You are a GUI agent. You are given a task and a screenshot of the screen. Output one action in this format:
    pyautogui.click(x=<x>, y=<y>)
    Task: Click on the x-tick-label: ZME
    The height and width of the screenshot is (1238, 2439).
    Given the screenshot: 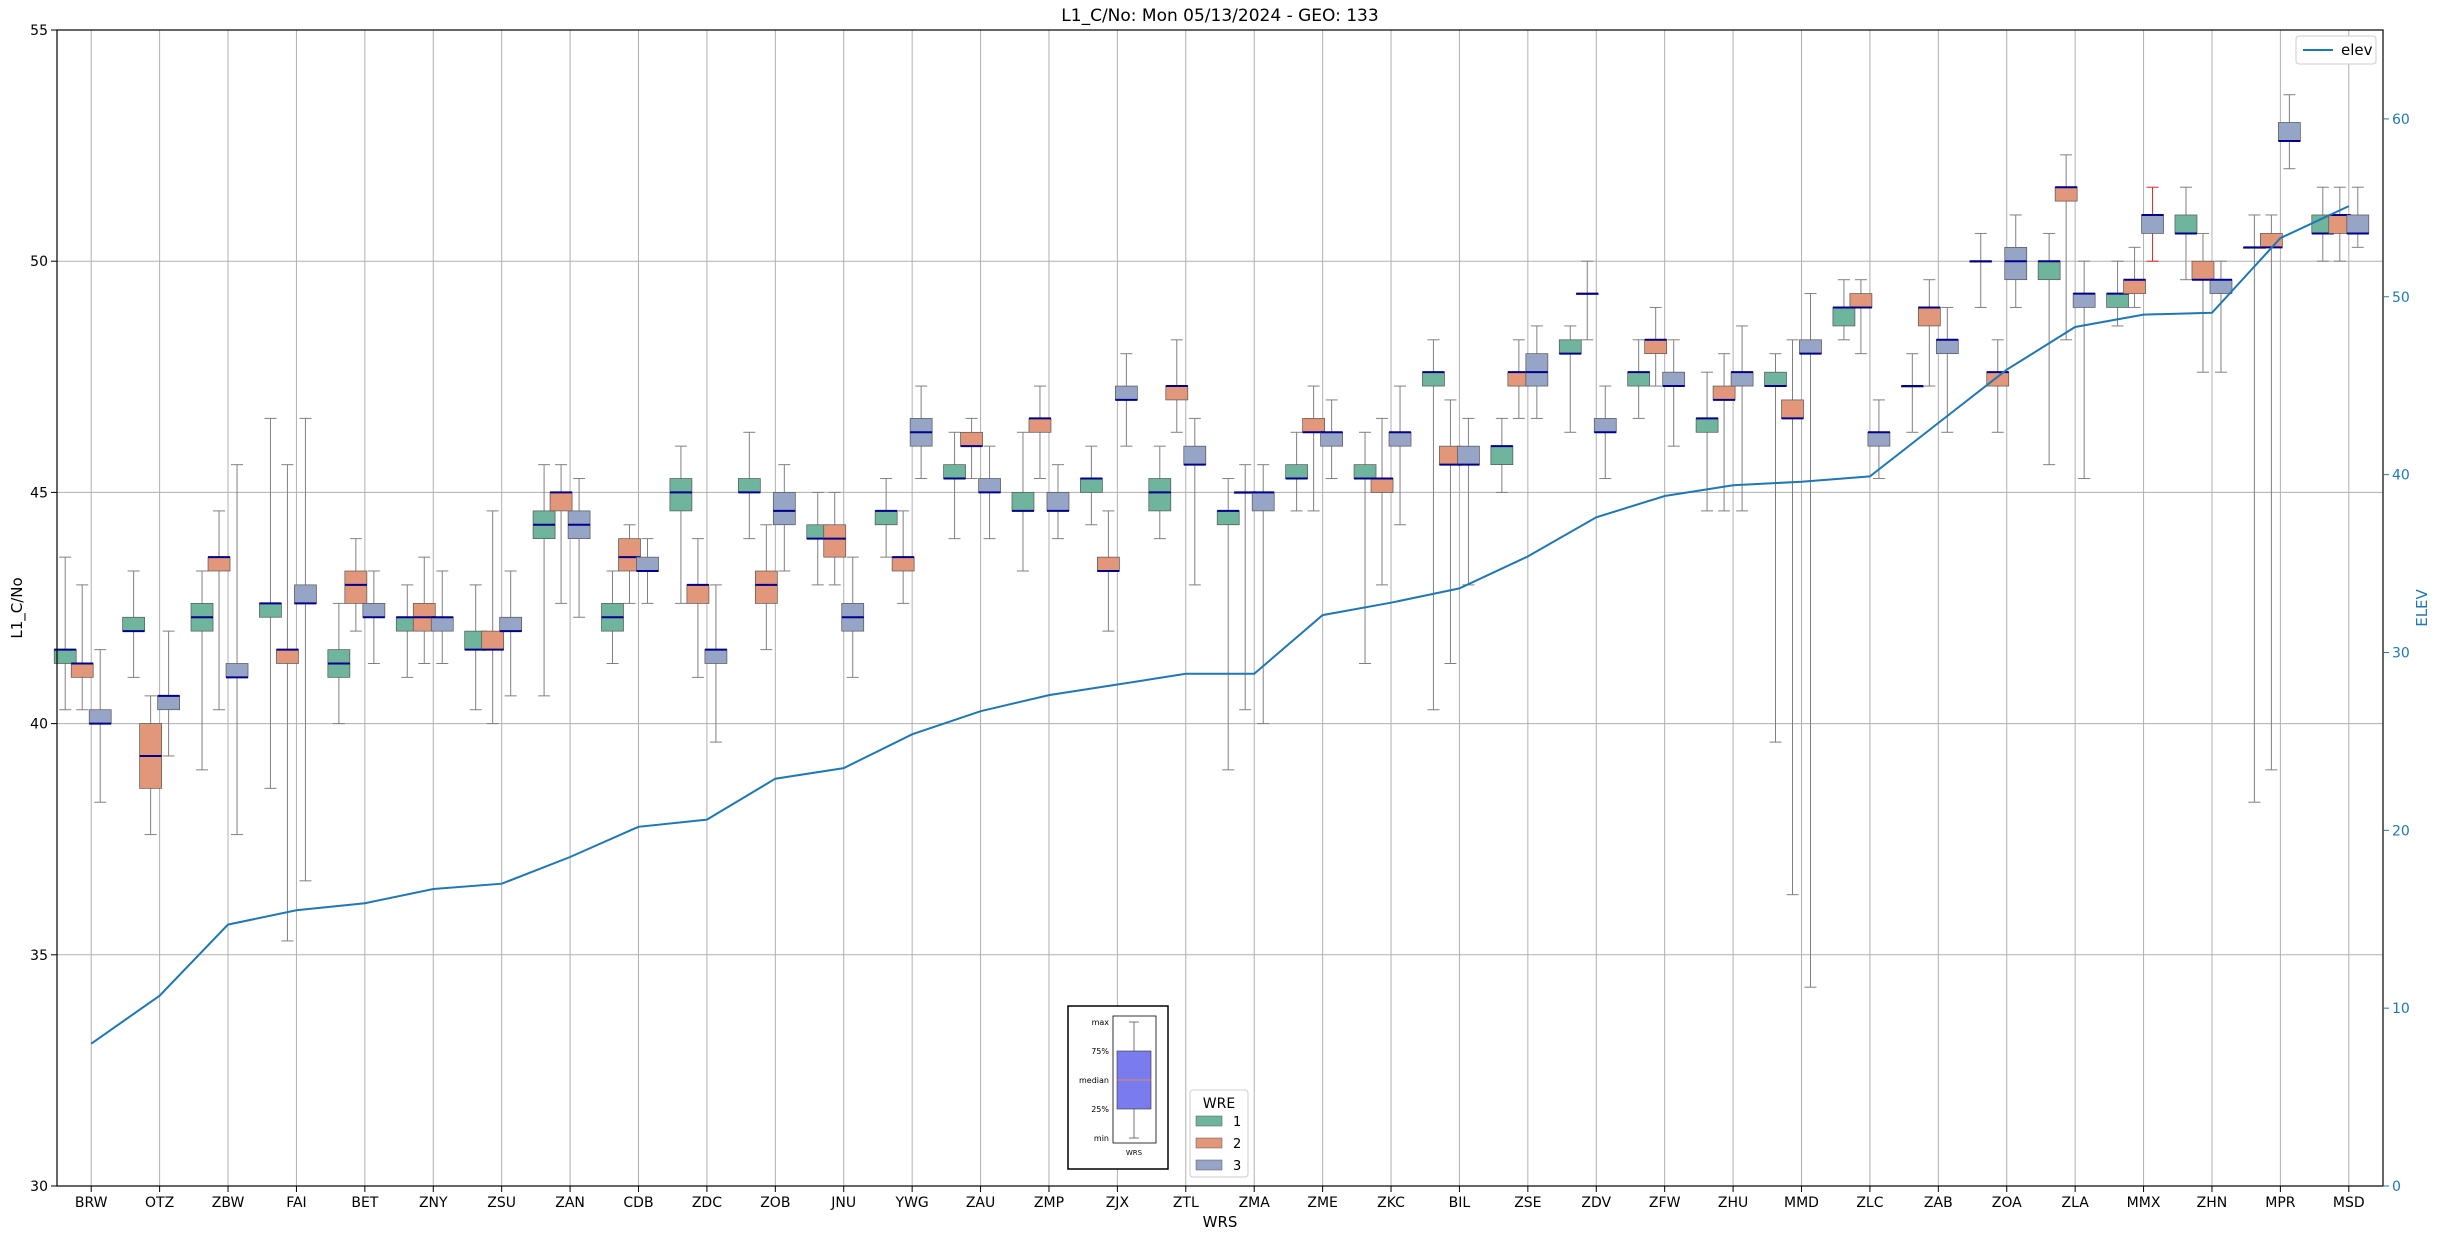 What is the action you would take?
    pyautogui.click(x=1322, y=1203)
    